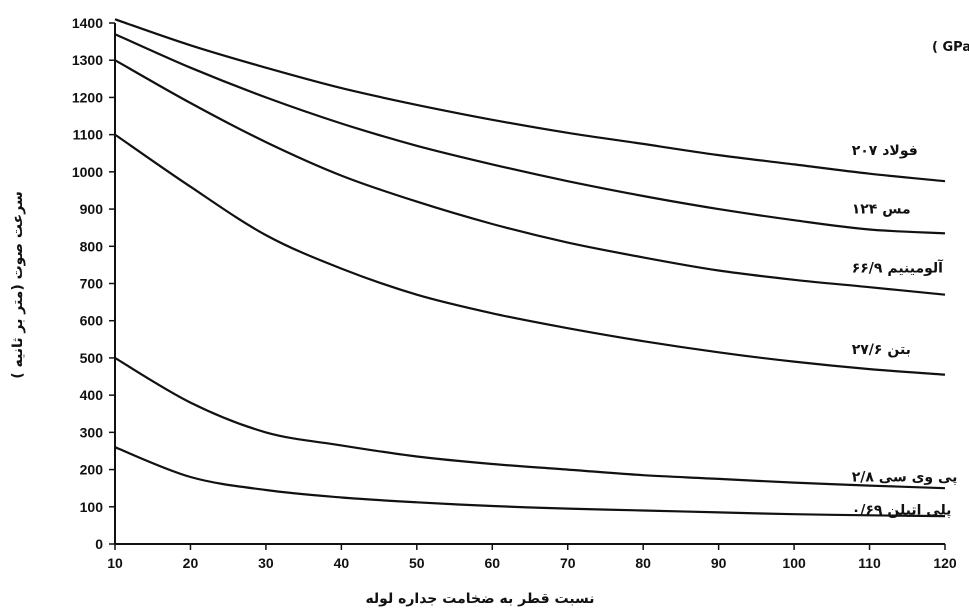 This screenshot has height=609, width=969. I want to click on series-label-steel: فولاد ۲۰۷, so click(885, 151).